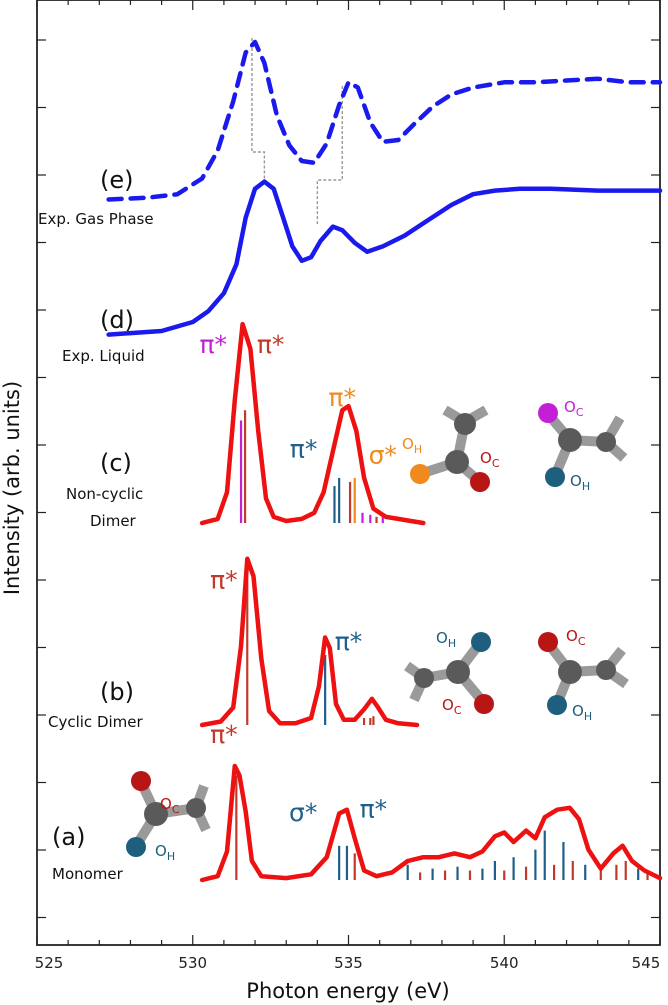 Image resolution: width=668 pixels, height=1005 pixels. I want to click on series-line-b, so click(309, 642).